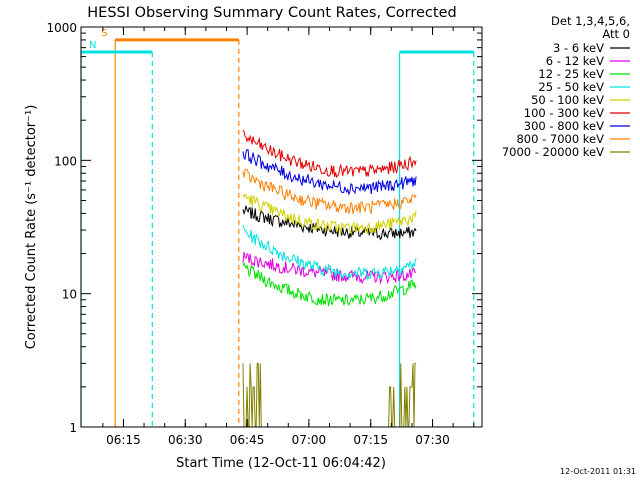  Describe the element at coordinates (123, 440) in the screenshot. I see `x-tick-label: 06:15` at that location.